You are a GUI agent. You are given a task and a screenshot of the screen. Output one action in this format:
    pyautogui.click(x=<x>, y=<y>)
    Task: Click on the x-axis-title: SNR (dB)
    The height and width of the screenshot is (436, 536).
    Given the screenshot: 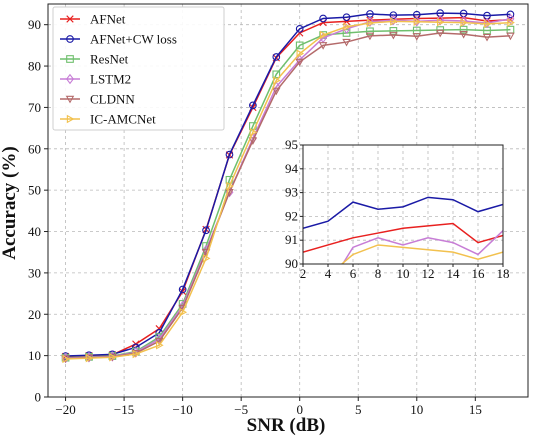 What is the action you would take?
    pyautogui.click(x=286, y=425)
    